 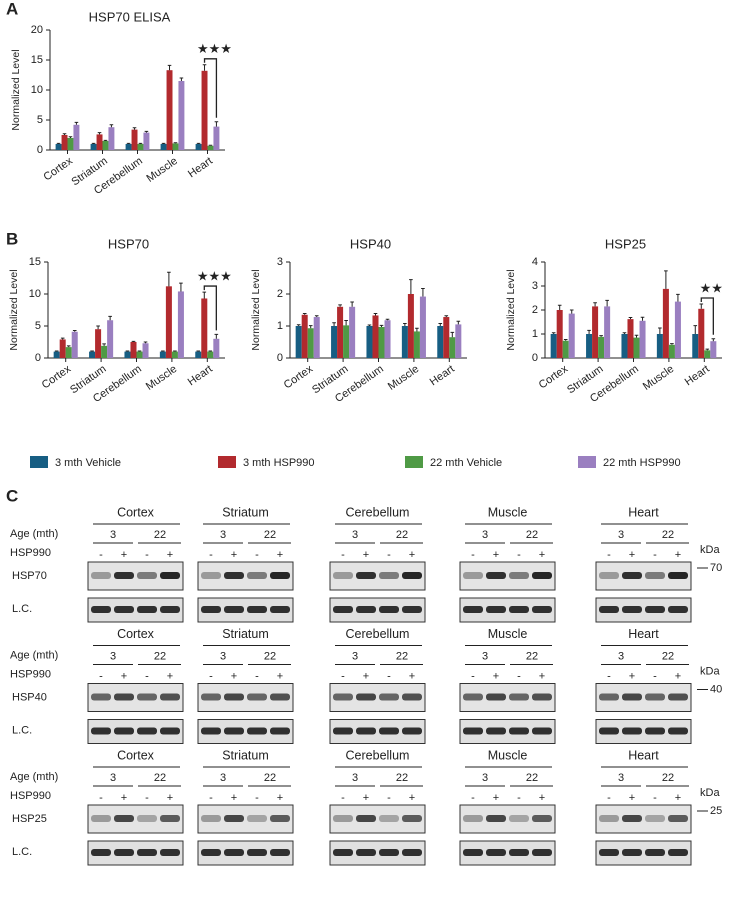 What do you see at coordinates (136, 512) in the screenshot?
I see `tissue-label: Cortex` at bounding box center [136, 512].